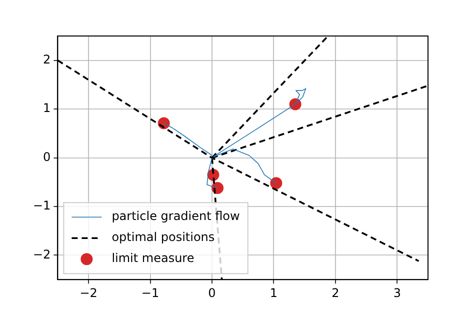 Image resolution: width=474 pixels, height=316 pixels. Describe the element at coordinates (47, 59) in the screenshot. I see `y-tick-label: 2` at that location.